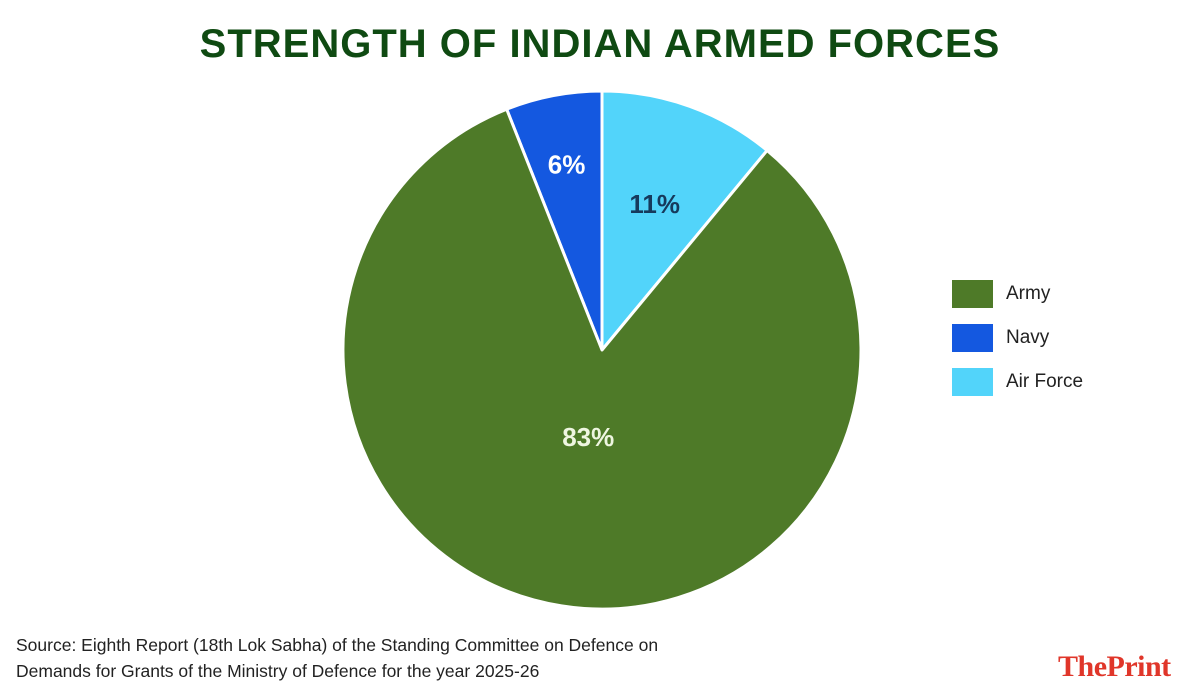 The width and height of the screenshot is (1200, 691). I want to click on legend-item-air-force: Air Force, so click(1017, 382).